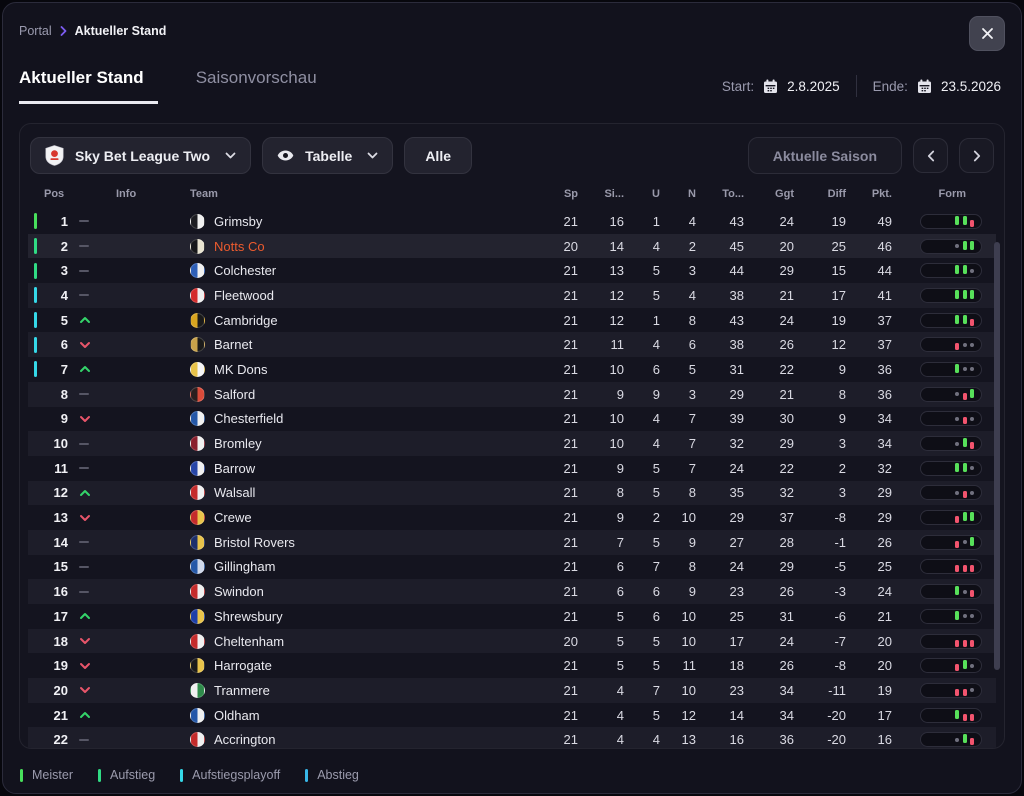  I want to click on stat-to: 43, so click(736, 221).